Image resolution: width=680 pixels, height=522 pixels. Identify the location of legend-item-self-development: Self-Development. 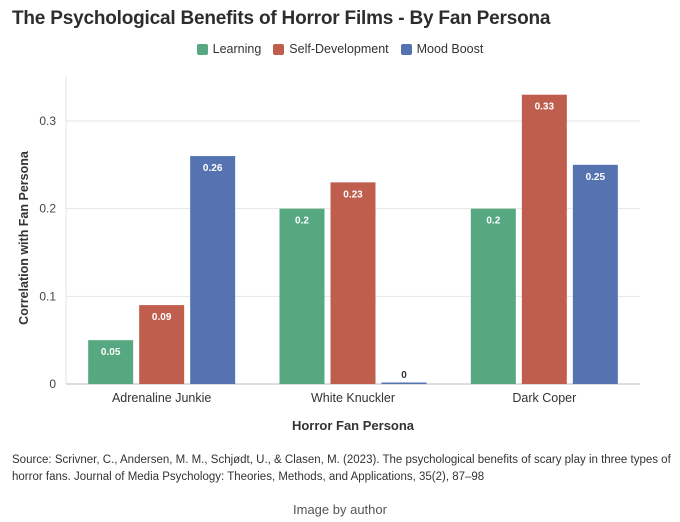
(331, 49).